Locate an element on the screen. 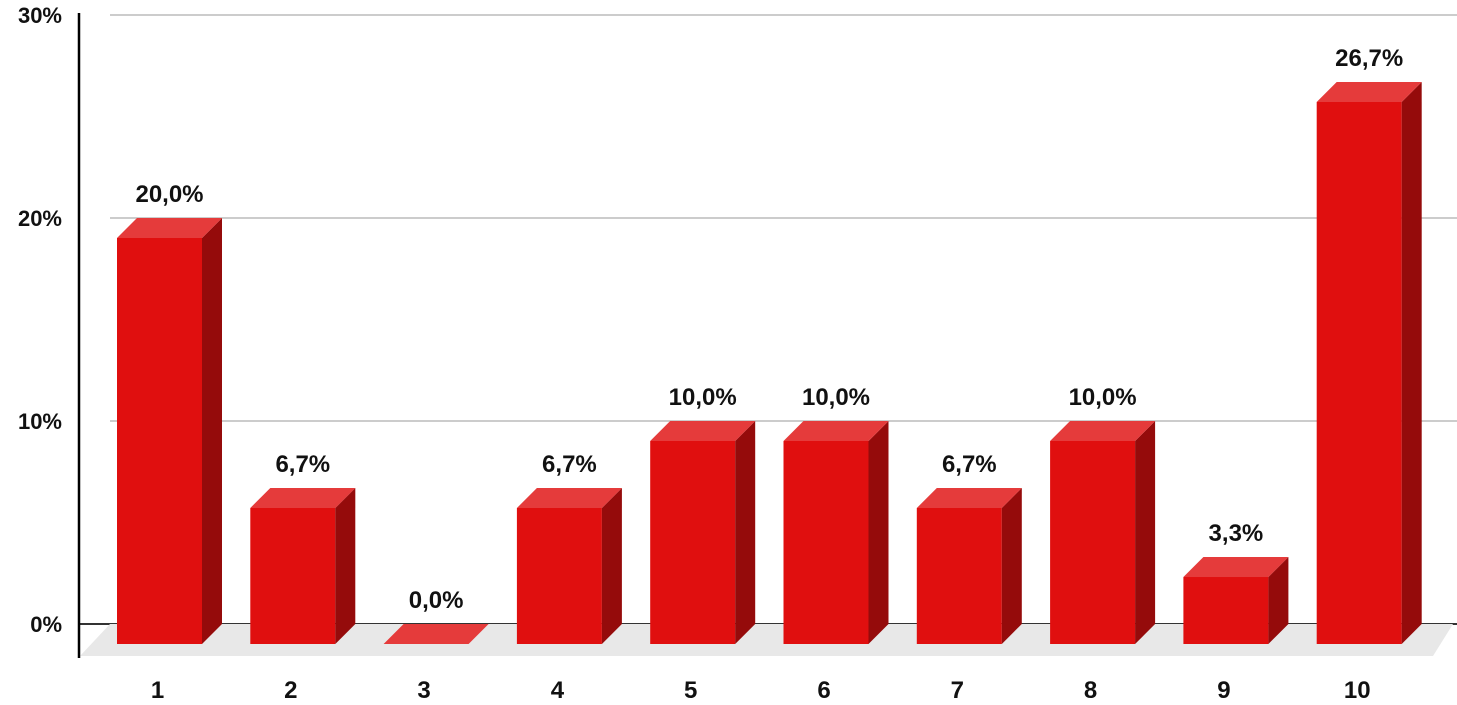 This screenshot has width=1457, height=705. data-label: 0,0% is located at coordinates (436, 600).